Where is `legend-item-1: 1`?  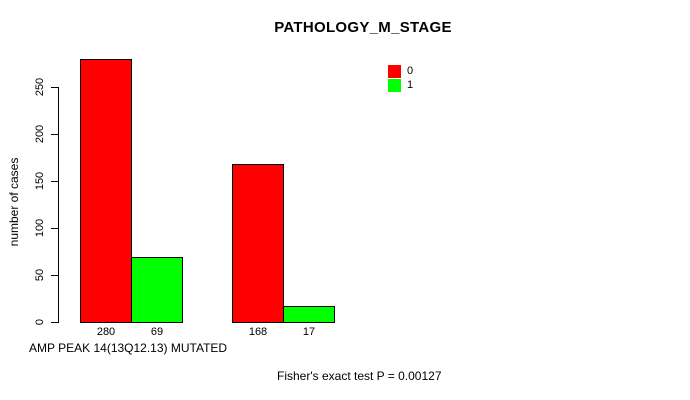
legend-item-1: 1 is located at coordinates (400, 85).